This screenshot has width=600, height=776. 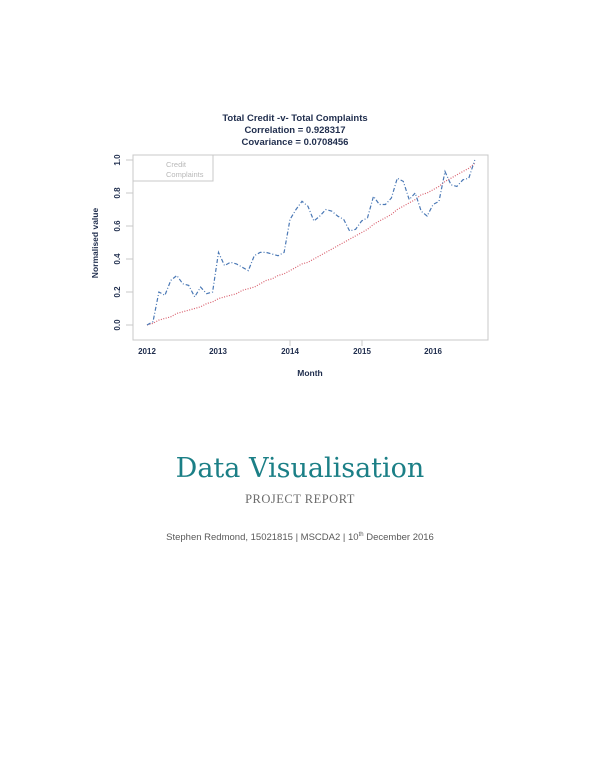 What do you see at coordinates (295, 142) in the screenshot?
I see `chart-covariance: Covariance = 0.0708456` at bounding box center [295, 142].